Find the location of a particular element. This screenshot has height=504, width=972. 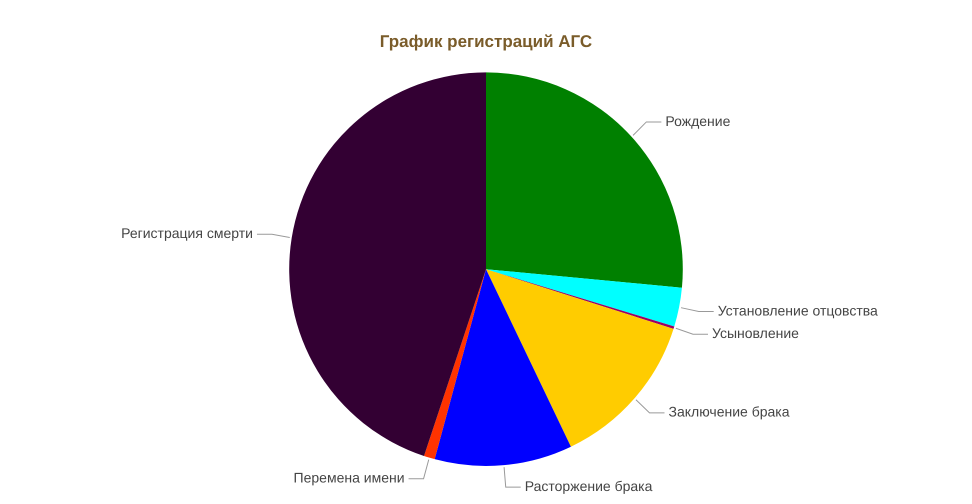

slice-label: Расторжение брака is located at coordinates (588, 486).